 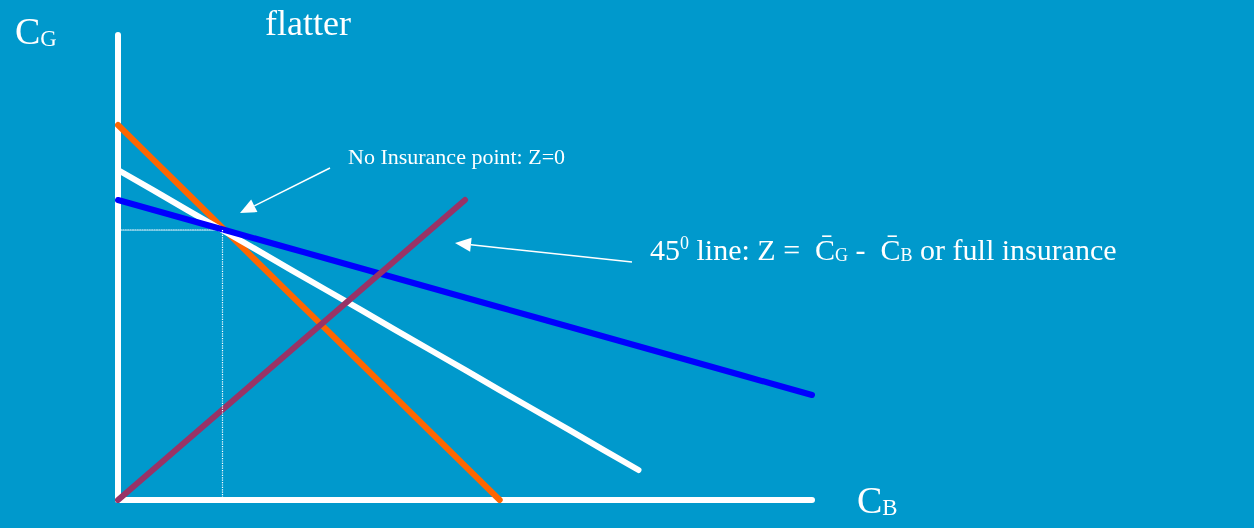 I want to click on chart-title: flatter, so click(x=308, y=23).